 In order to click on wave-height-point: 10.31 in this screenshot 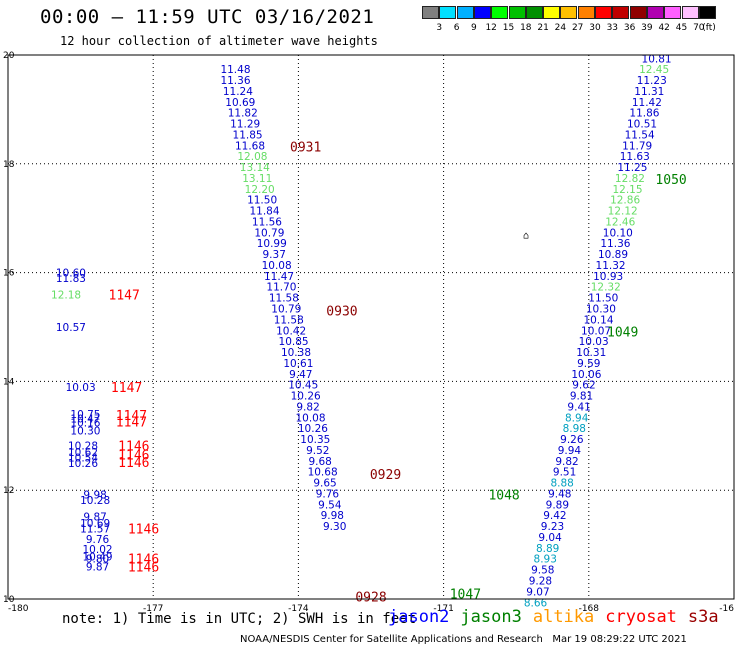, I will do `click(591, 353)`.